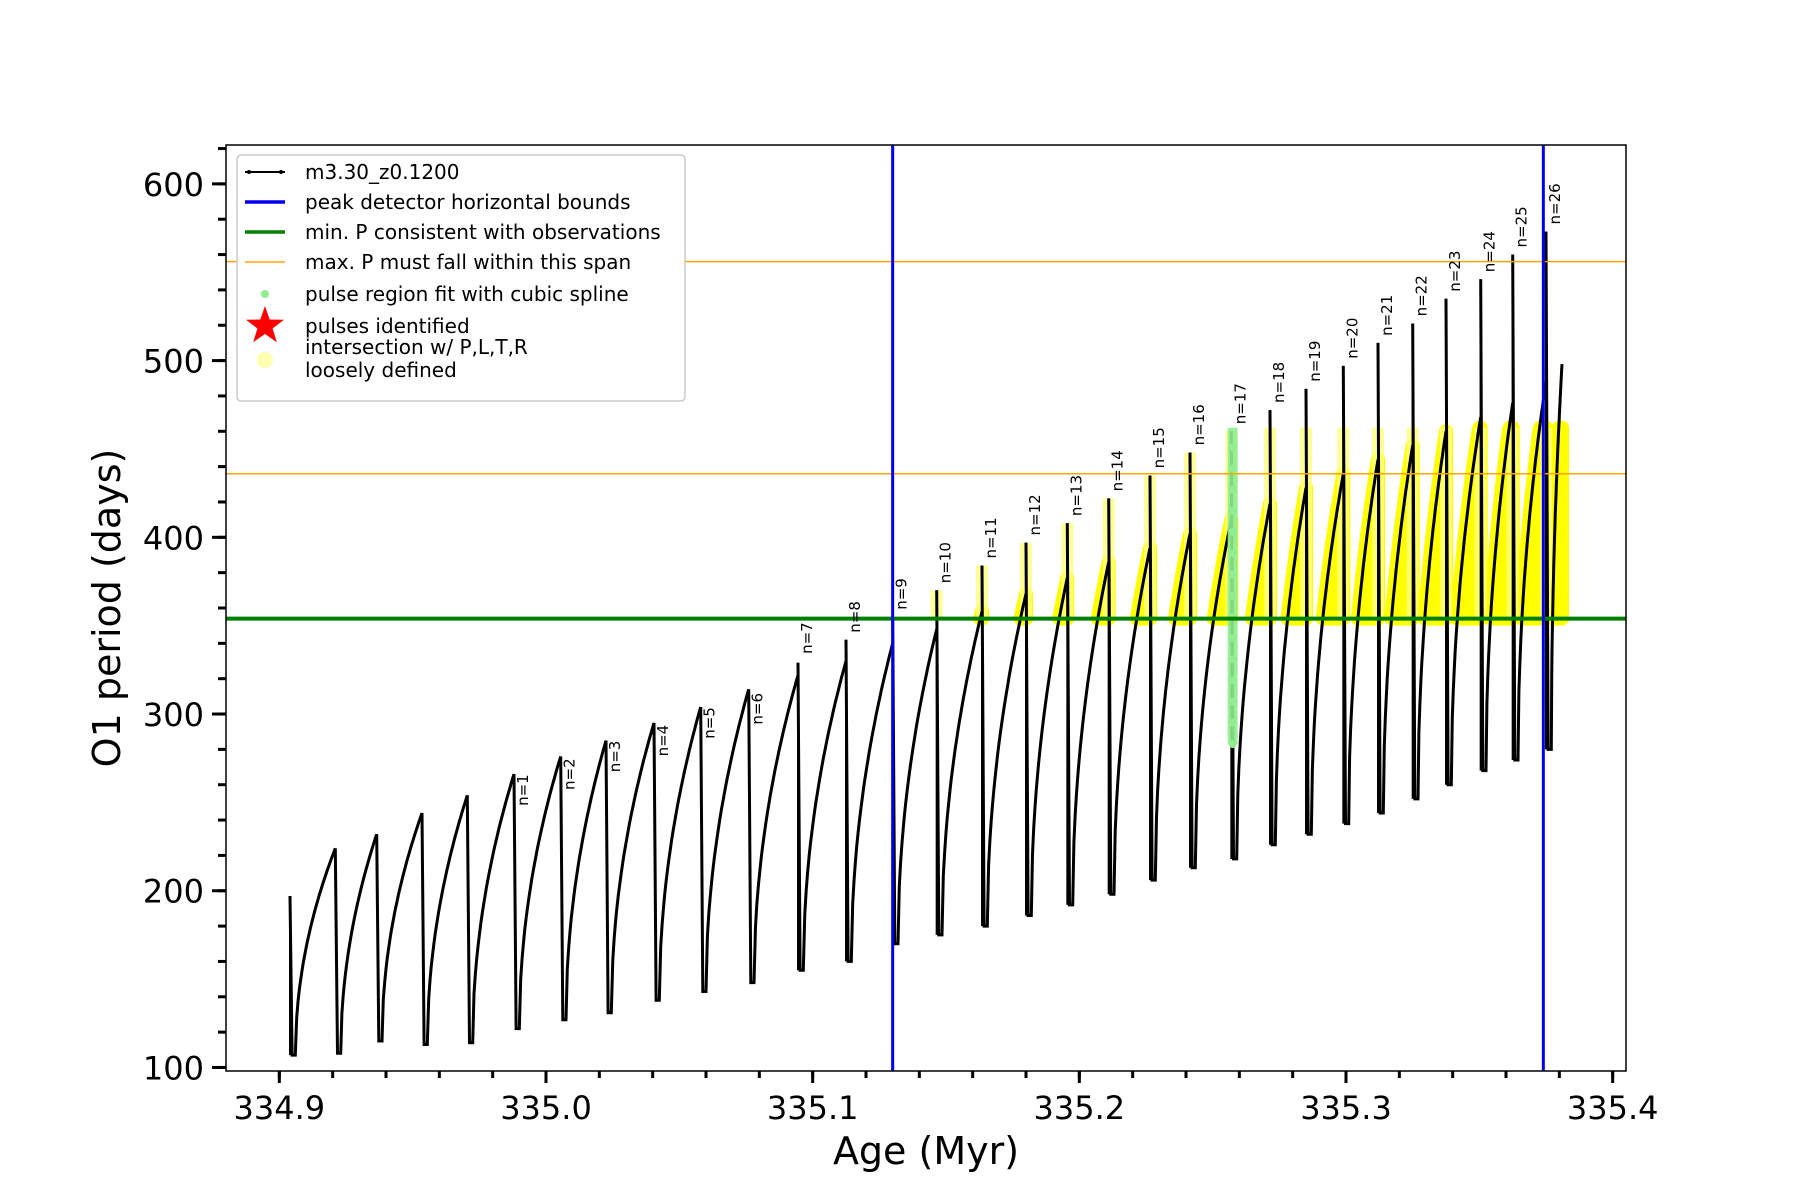 This screenshot has height=1200, width=1800. What do you see at coordinates (1613, 1108) in the screenshot?
I see `x-tick-label: 335.4` at bounding box center [1613, 1108].